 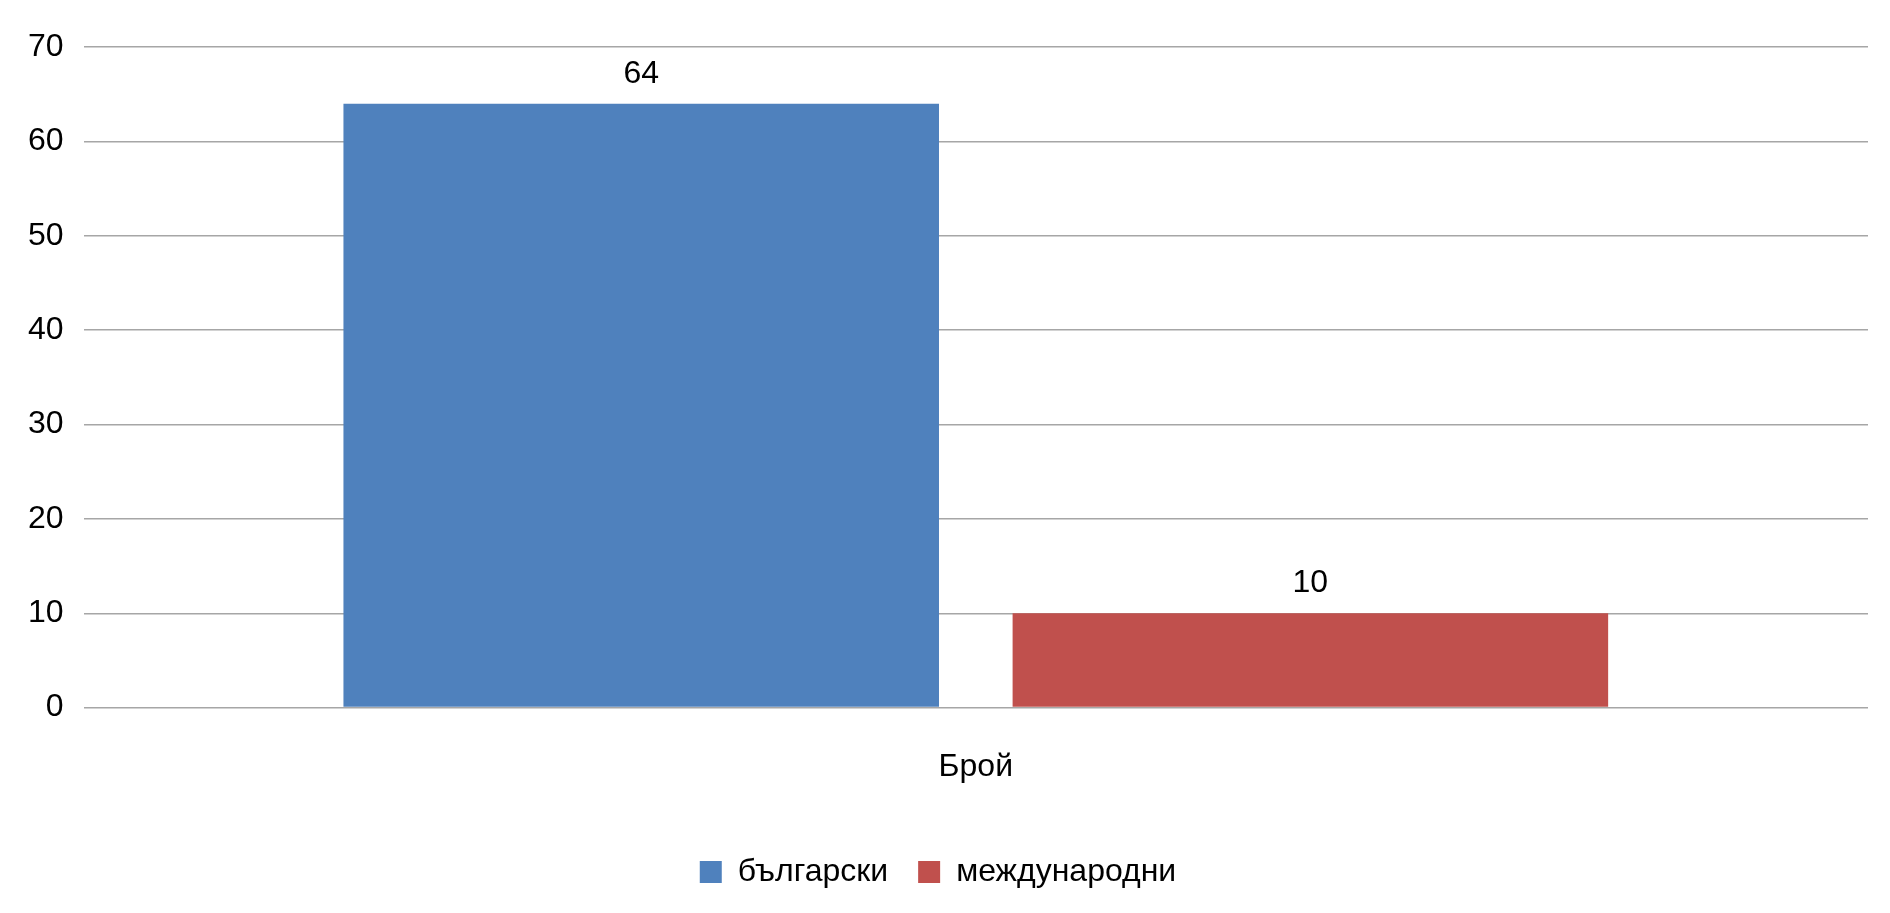 What do you see at coordinates (813, 869) in the screenshot?
I see `legend-label: български` at bounding box center [813, 869].